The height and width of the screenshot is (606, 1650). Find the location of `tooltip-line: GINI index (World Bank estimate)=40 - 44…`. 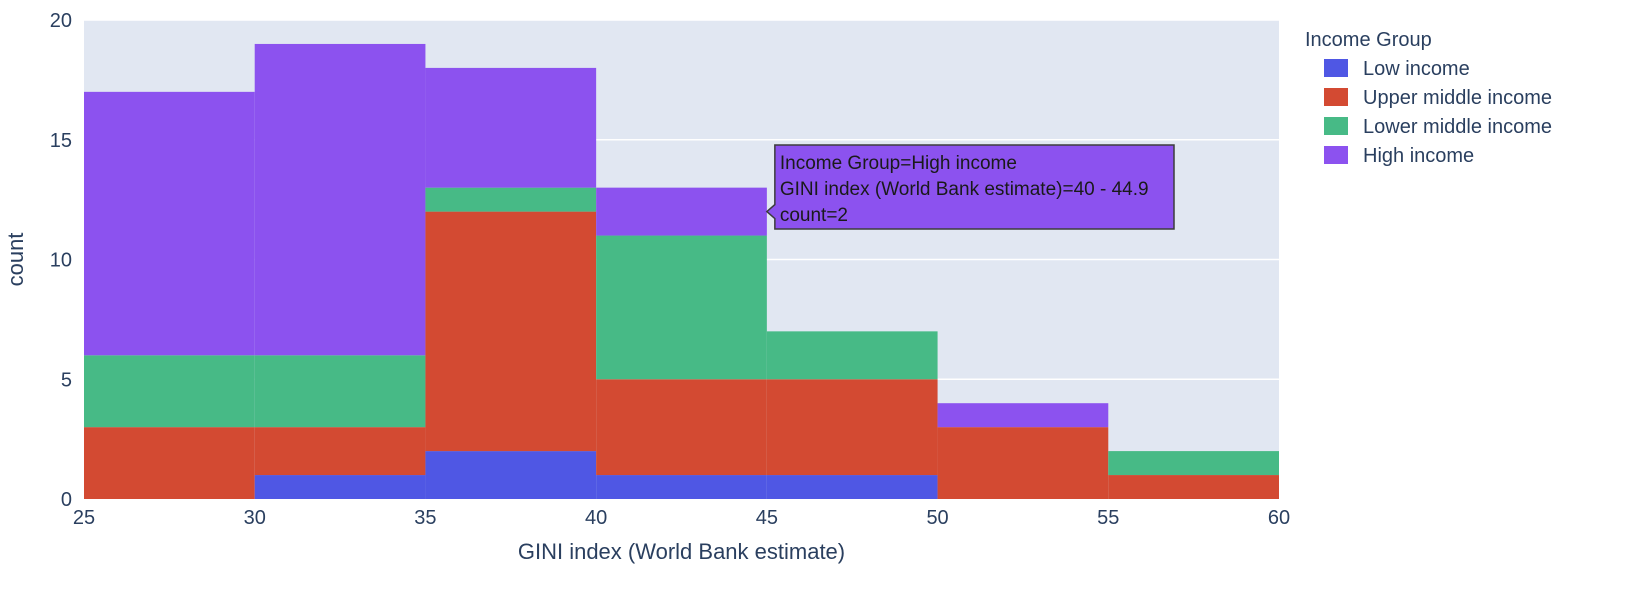

tooltip-line: GINI index (World Bank estimate)=40 - 44… is located at coordinates (964, 189).